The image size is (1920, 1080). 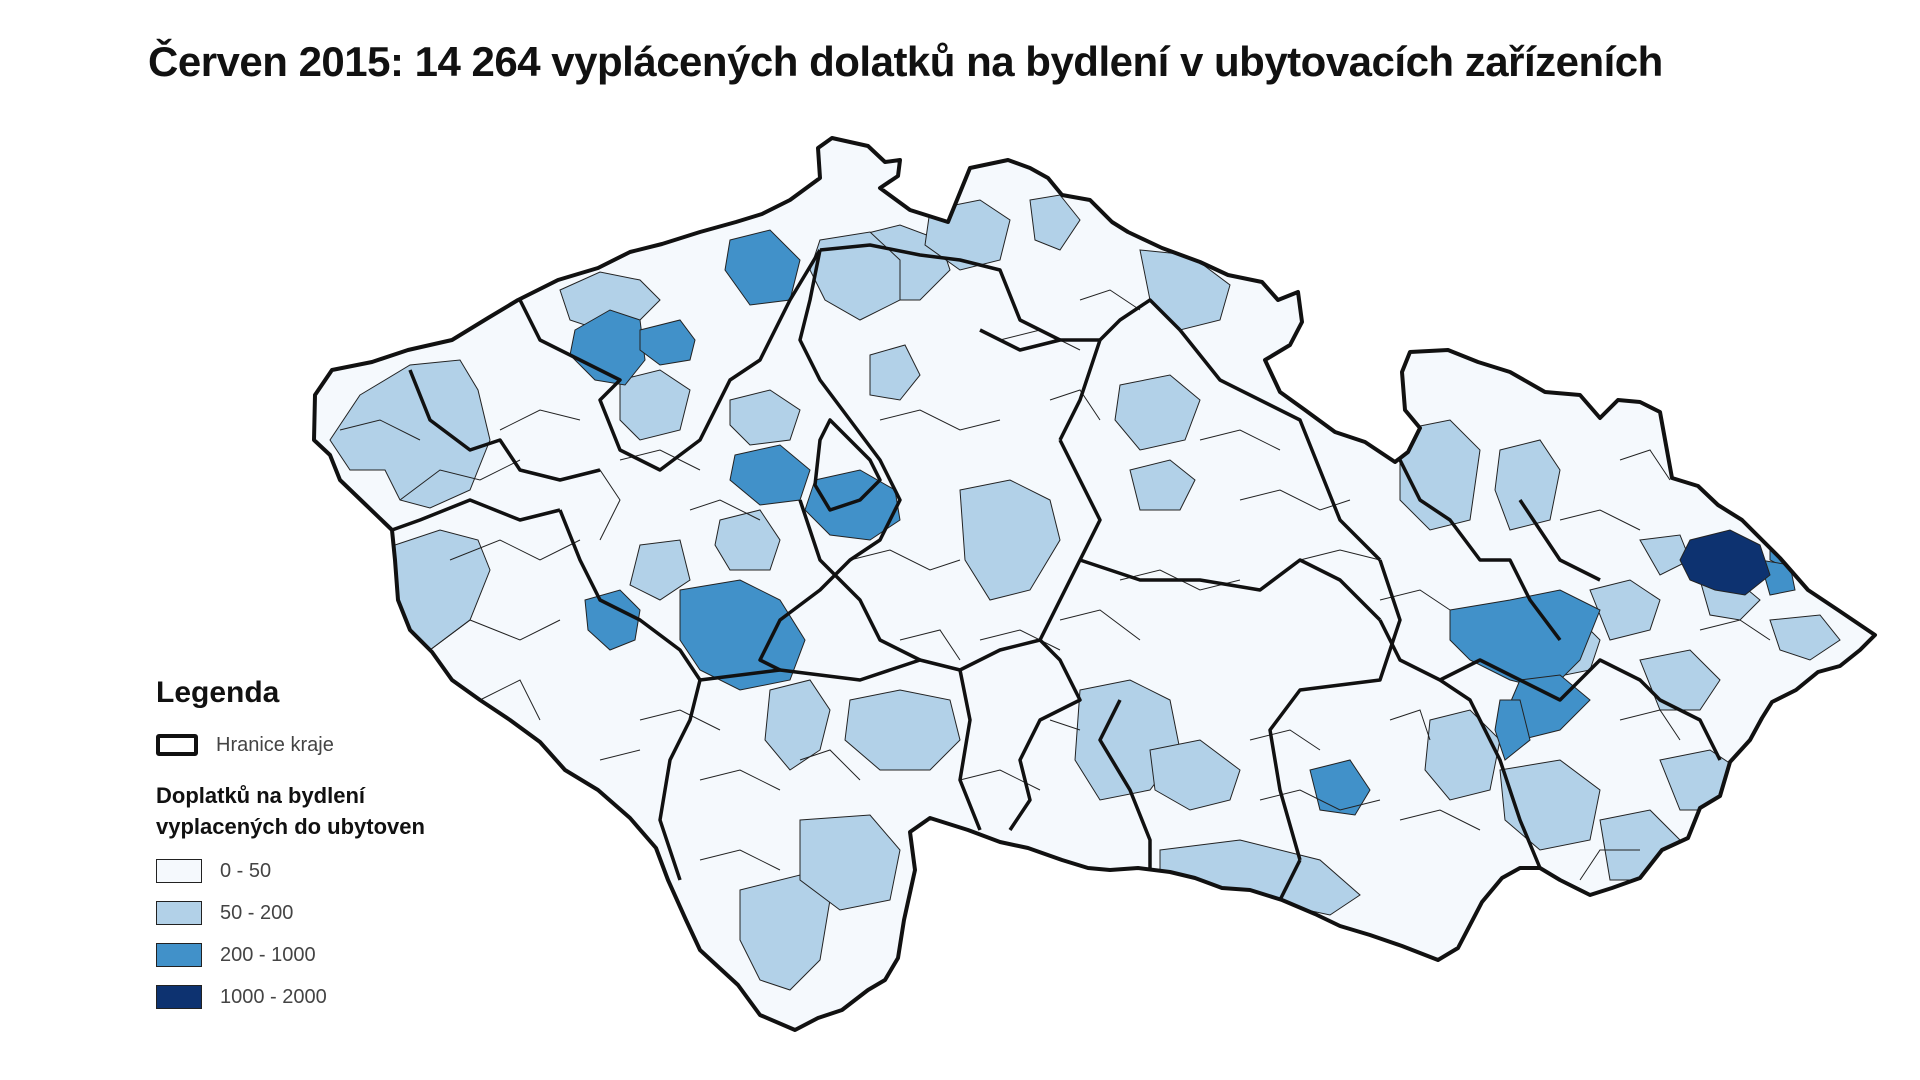 What do you see at coordinates (268, 954) in the screenshot?
I see `legend-class-label: 200 - 1000` at bounding box center [268, 954].